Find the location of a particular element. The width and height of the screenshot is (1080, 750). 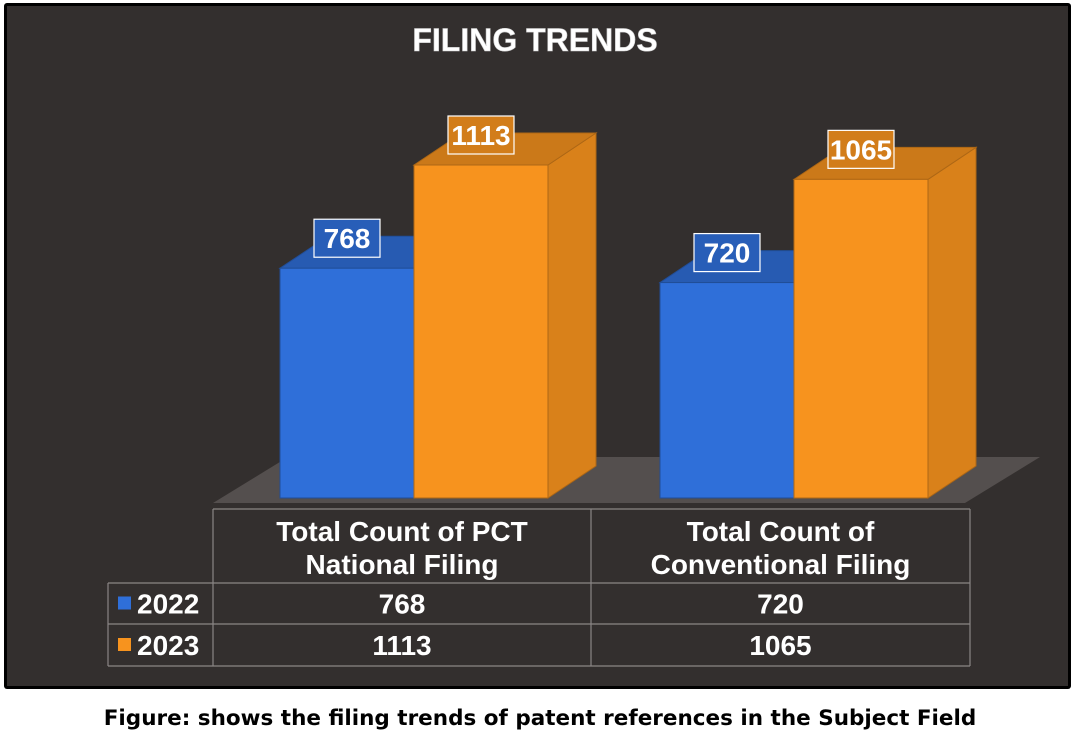

data-label: 1113 is located at coordinates (480, 135).